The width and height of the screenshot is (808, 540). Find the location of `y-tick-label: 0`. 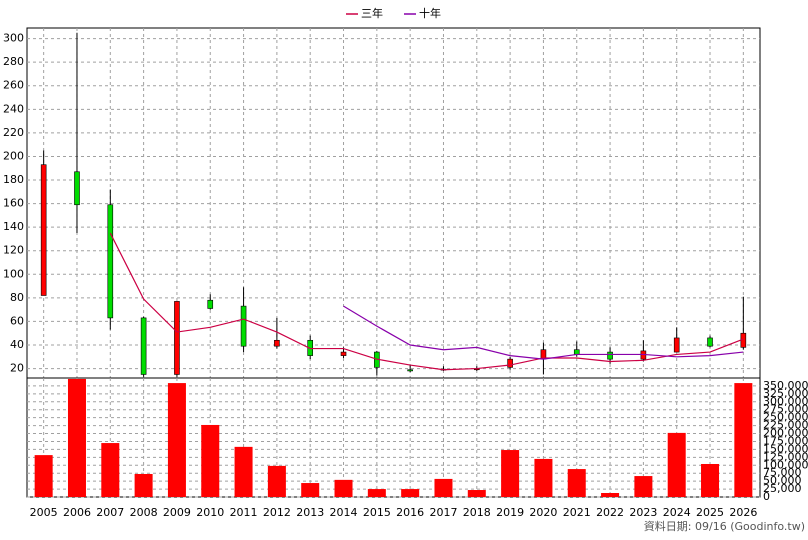

y-tick-label: 0 is located at coordinates (766, 496).